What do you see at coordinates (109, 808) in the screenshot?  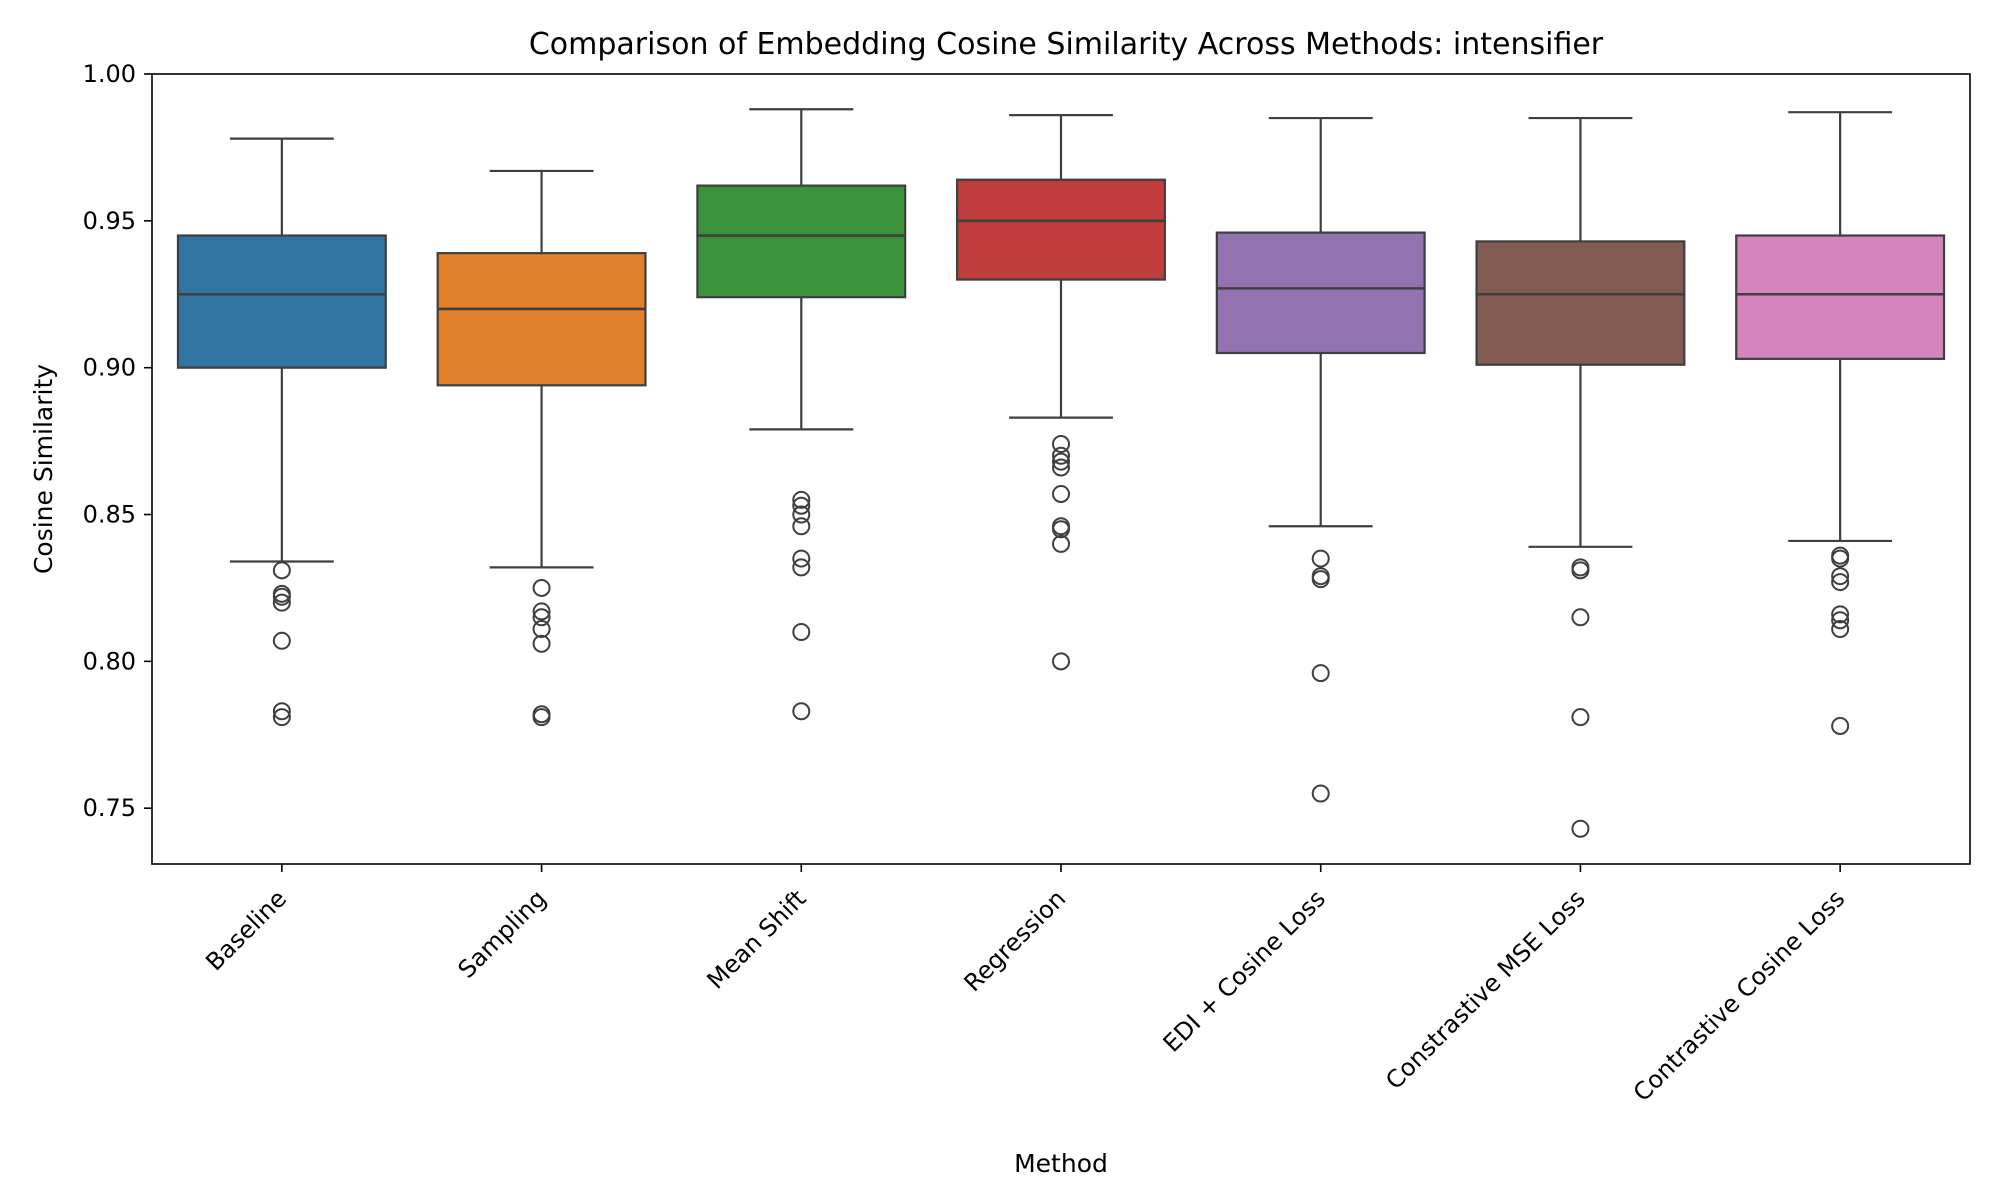 I see `y-tick-label: 0.75` at bounding box center [109, 808].